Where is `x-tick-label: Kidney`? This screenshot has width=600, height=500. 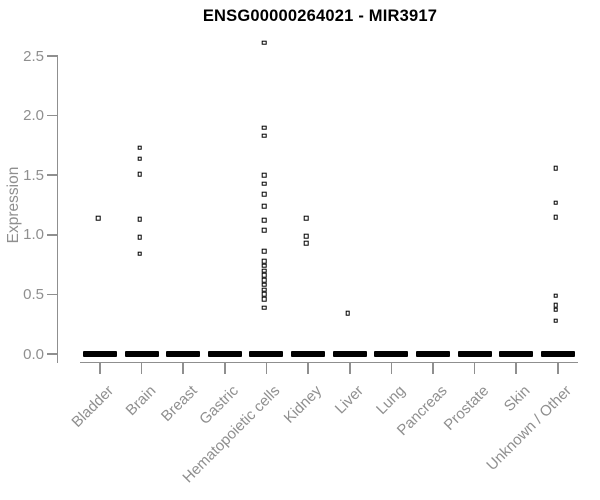 x-tick-label: Kidney is located at coordinates (303, 404).